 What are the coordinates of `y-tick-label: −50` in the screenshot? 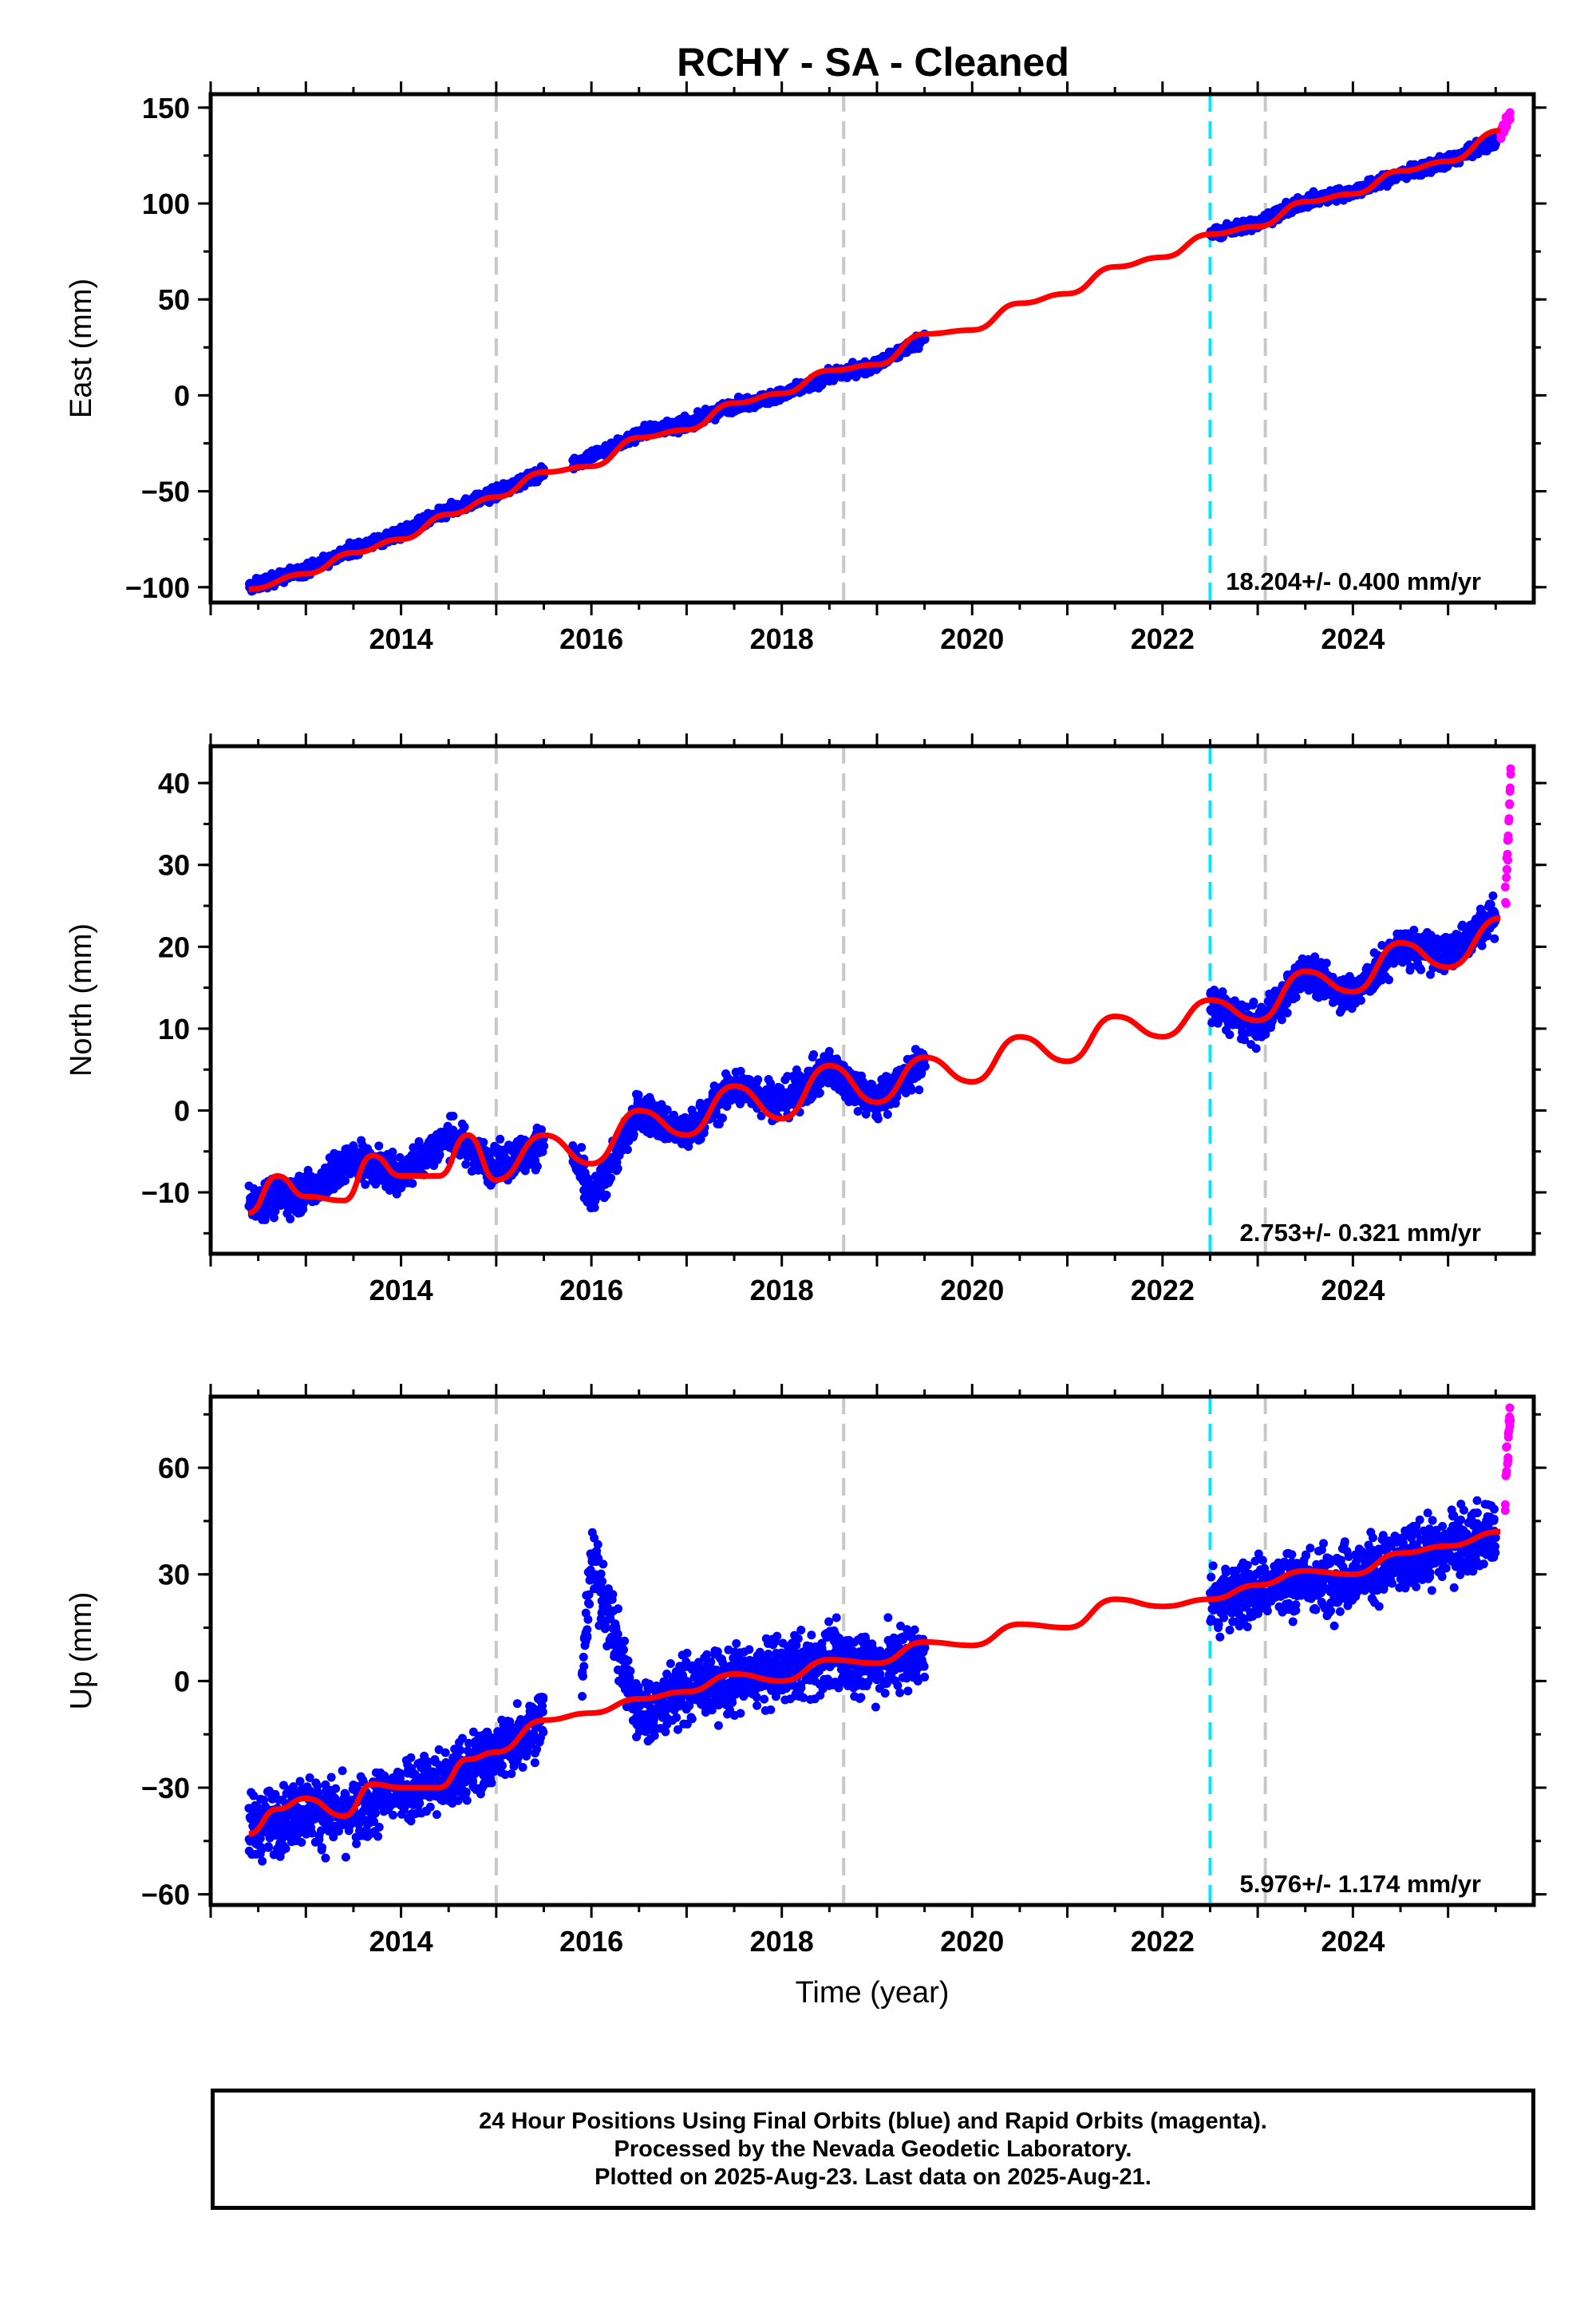 It's located at (165, 492).